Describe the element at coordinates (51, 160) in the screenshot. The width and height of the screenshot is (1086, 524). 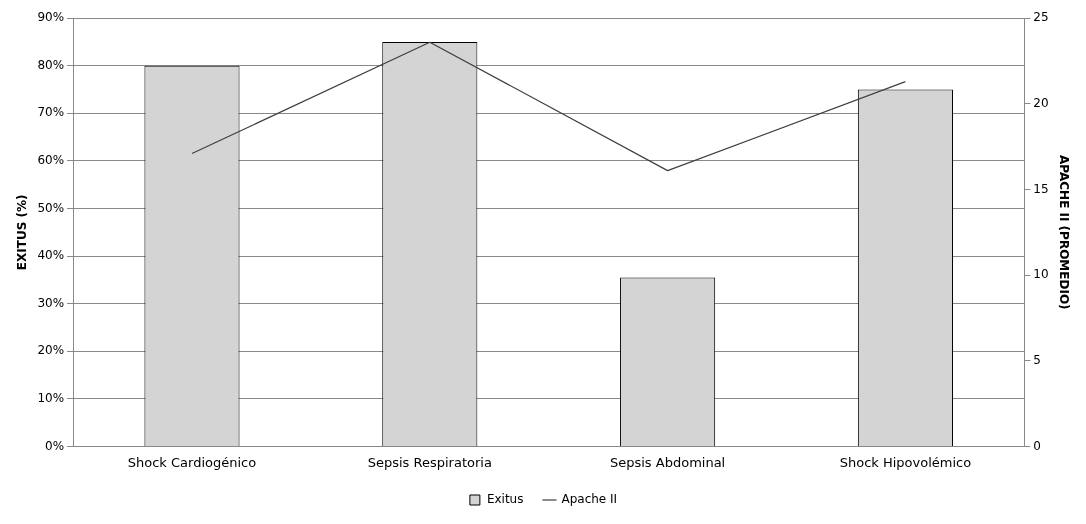
I see `y-tick-label: 60%` at that location.